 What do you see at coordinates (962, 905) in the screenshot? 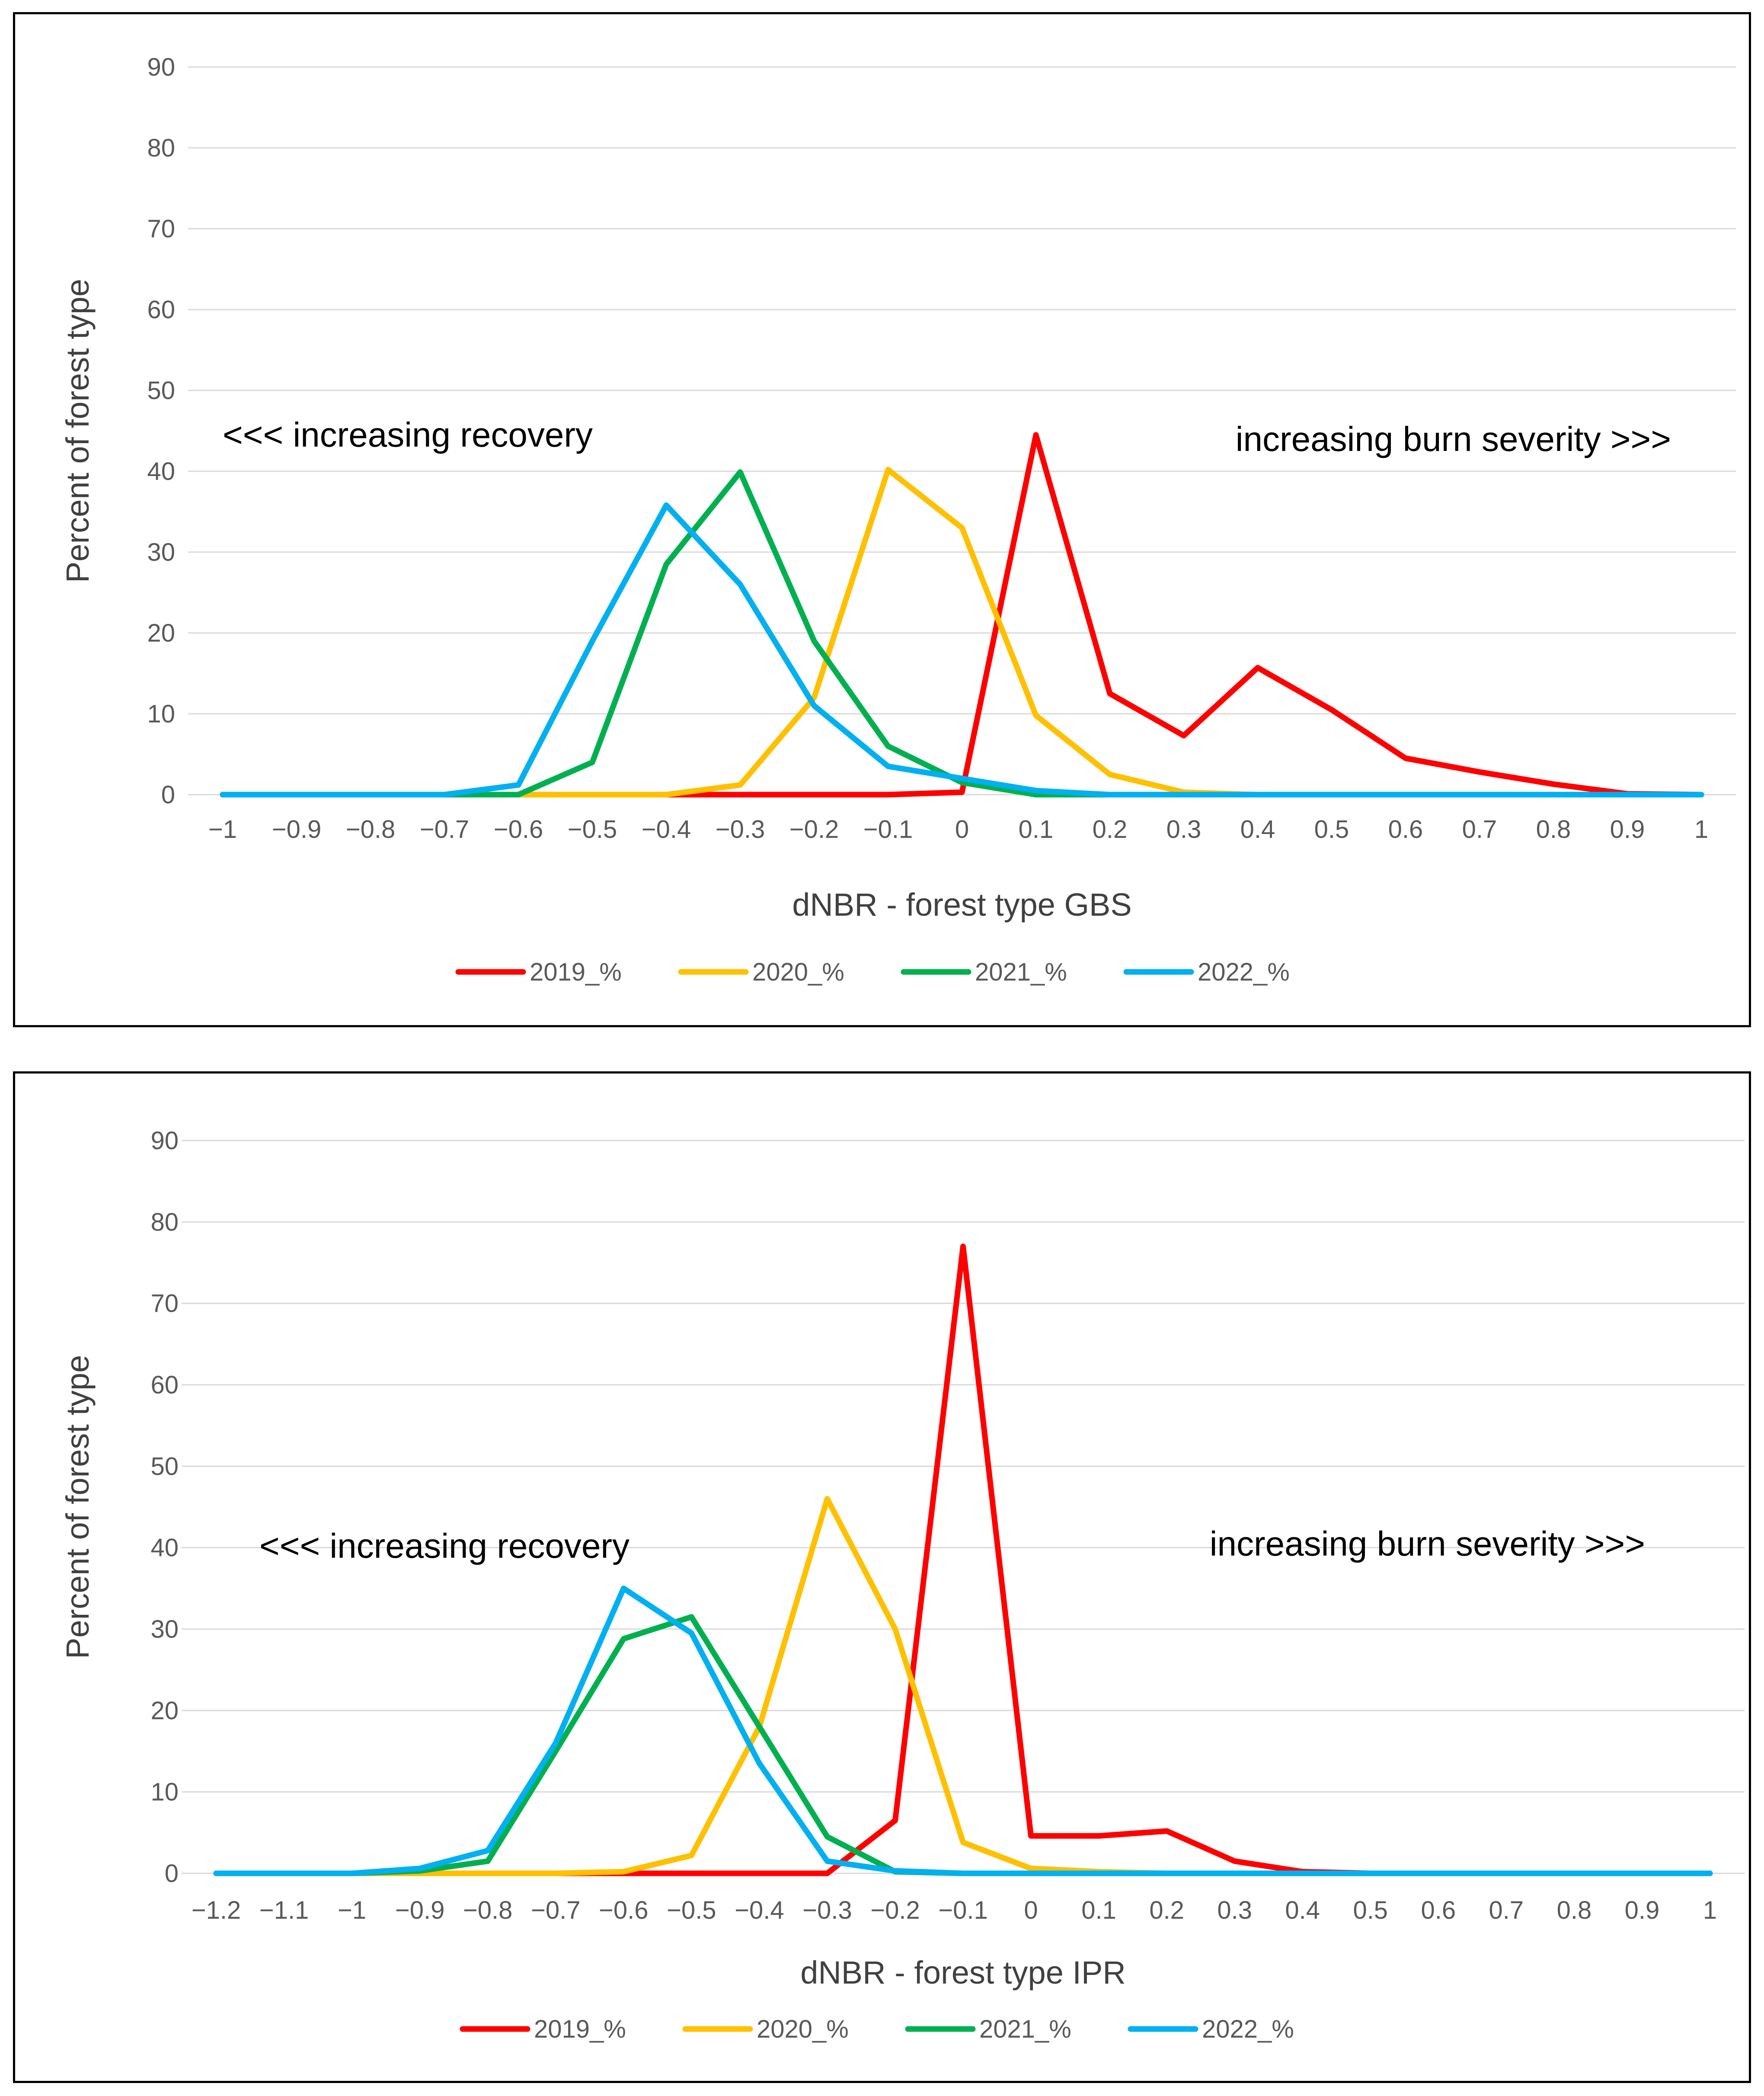
I see `x-axis-title: dNBR - forest type GBS` at bounding box center [962, 905].